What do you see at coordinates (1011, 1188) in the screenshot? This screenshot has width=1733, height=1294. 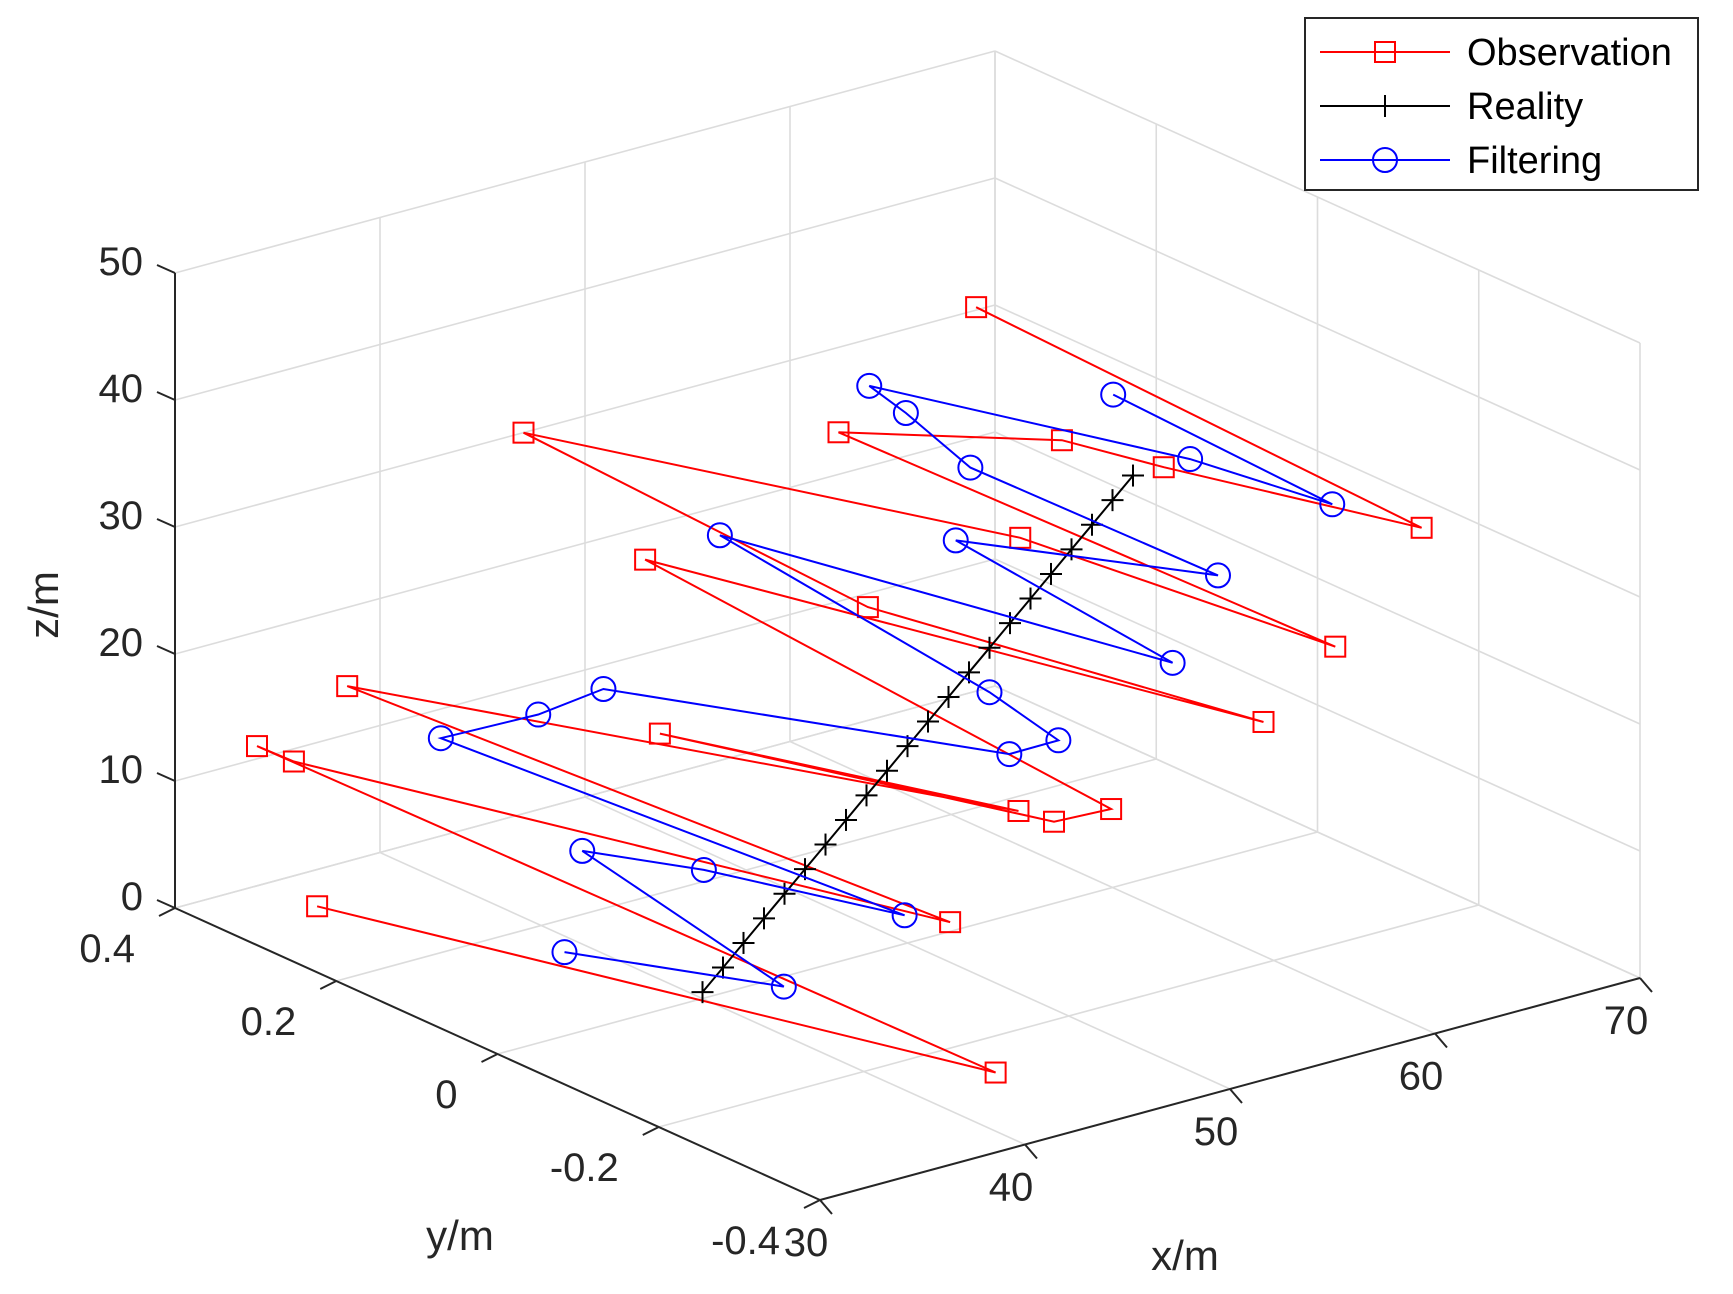 I see `x-tick-label: 40` at bounding box center [1011, 1188].